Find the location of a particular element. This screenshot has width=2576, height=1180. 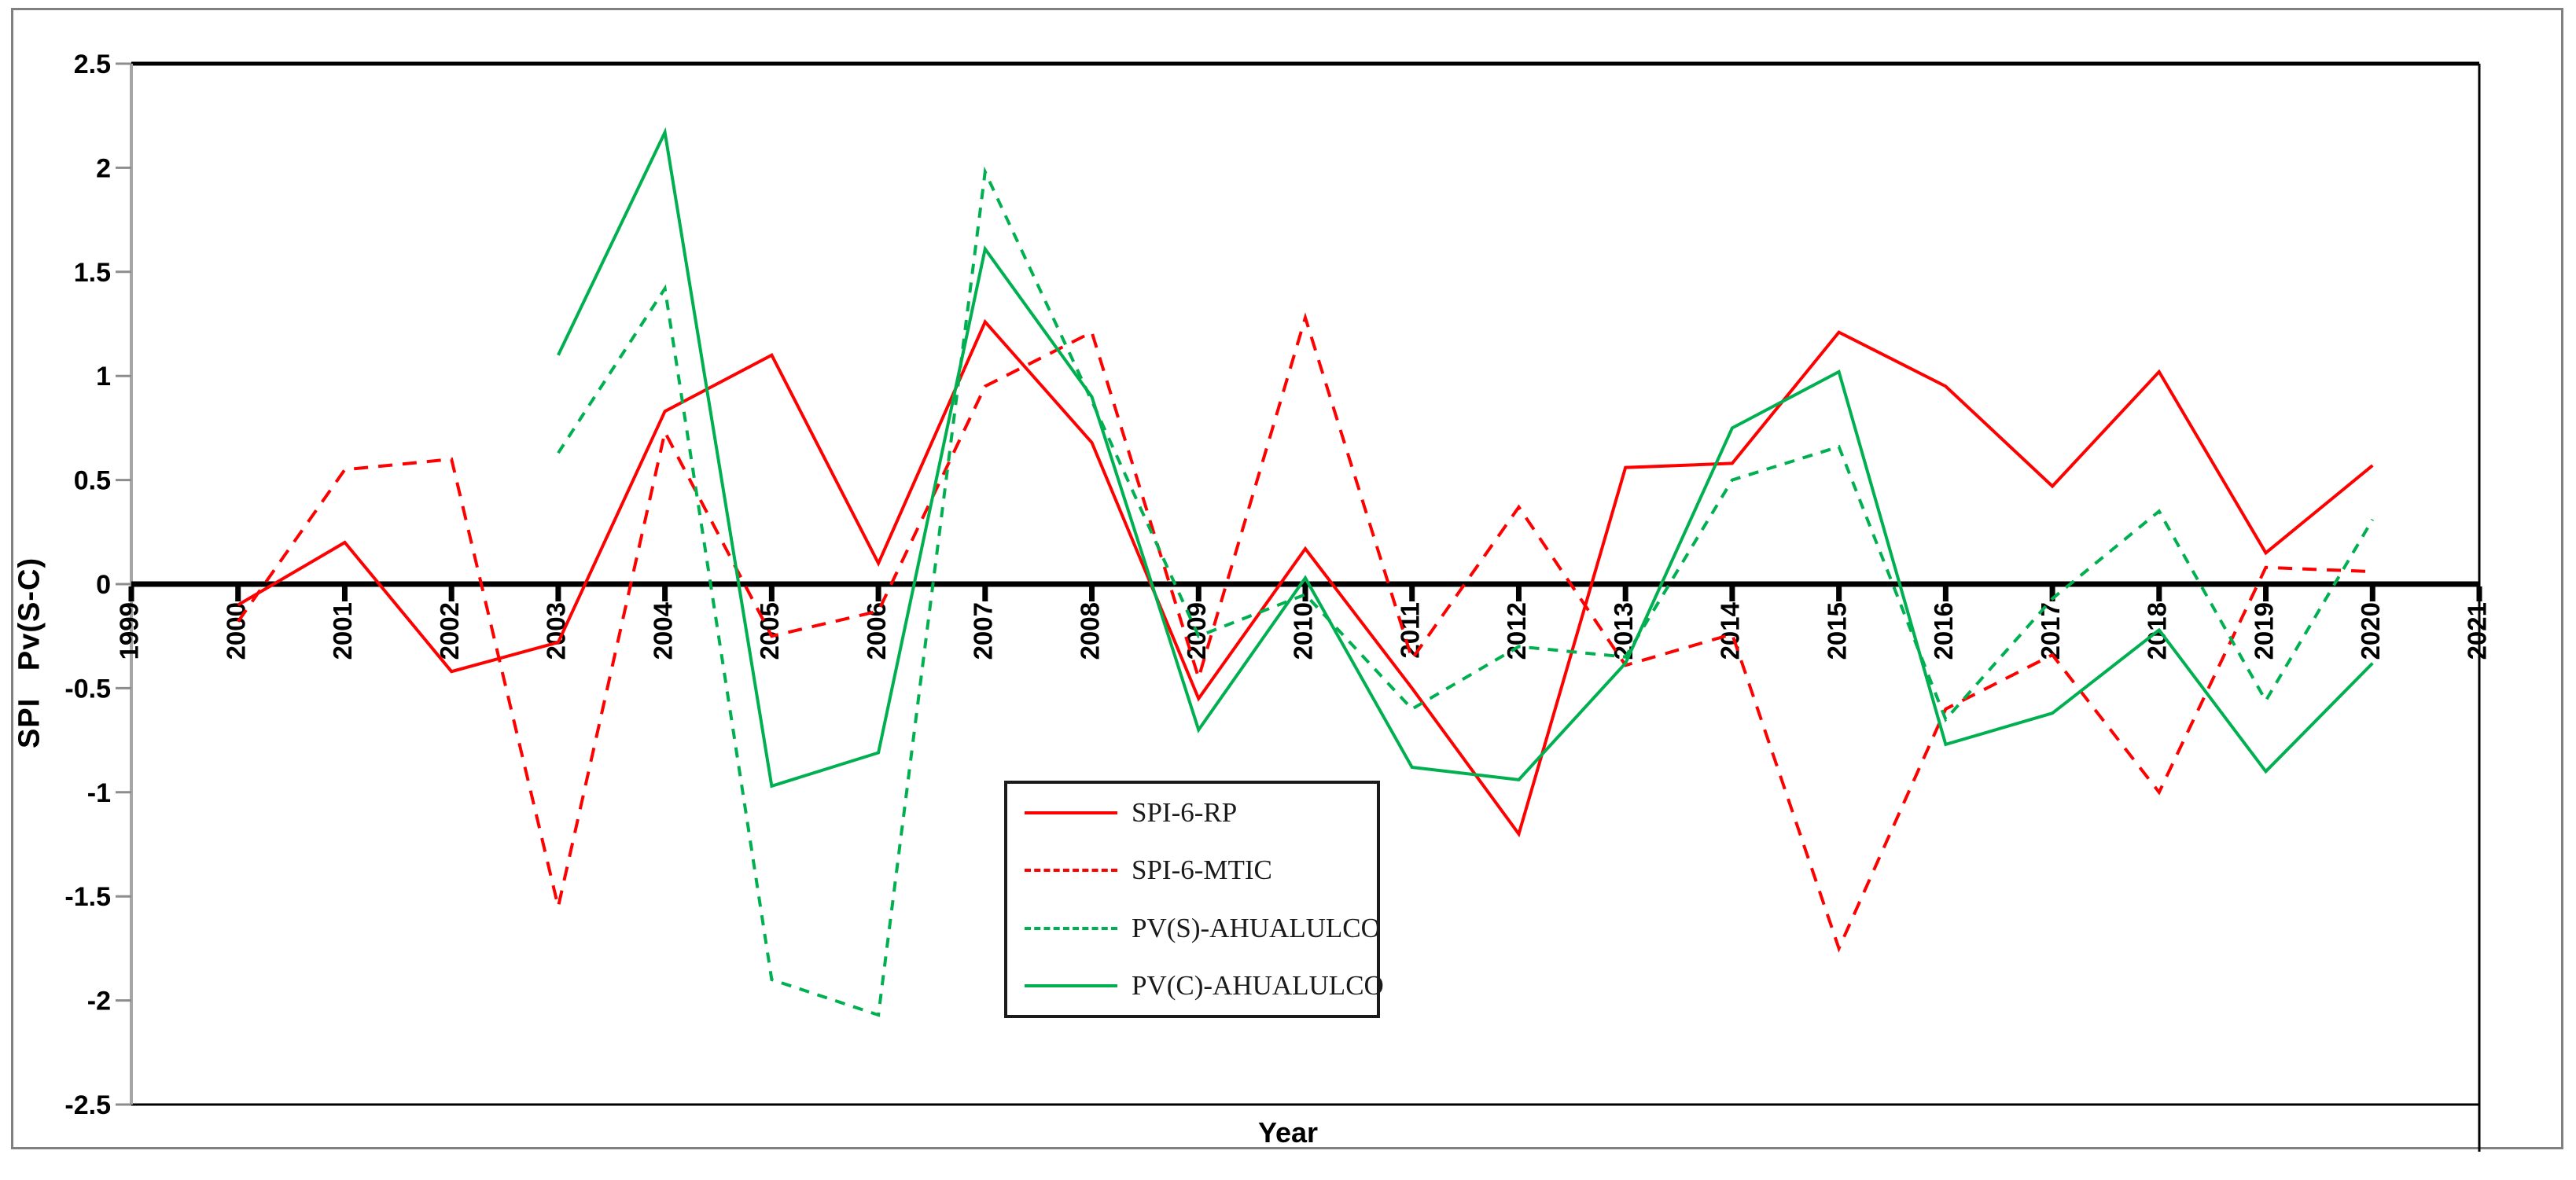

x-axis-title: Year is located at coordinates (1288, 1132).